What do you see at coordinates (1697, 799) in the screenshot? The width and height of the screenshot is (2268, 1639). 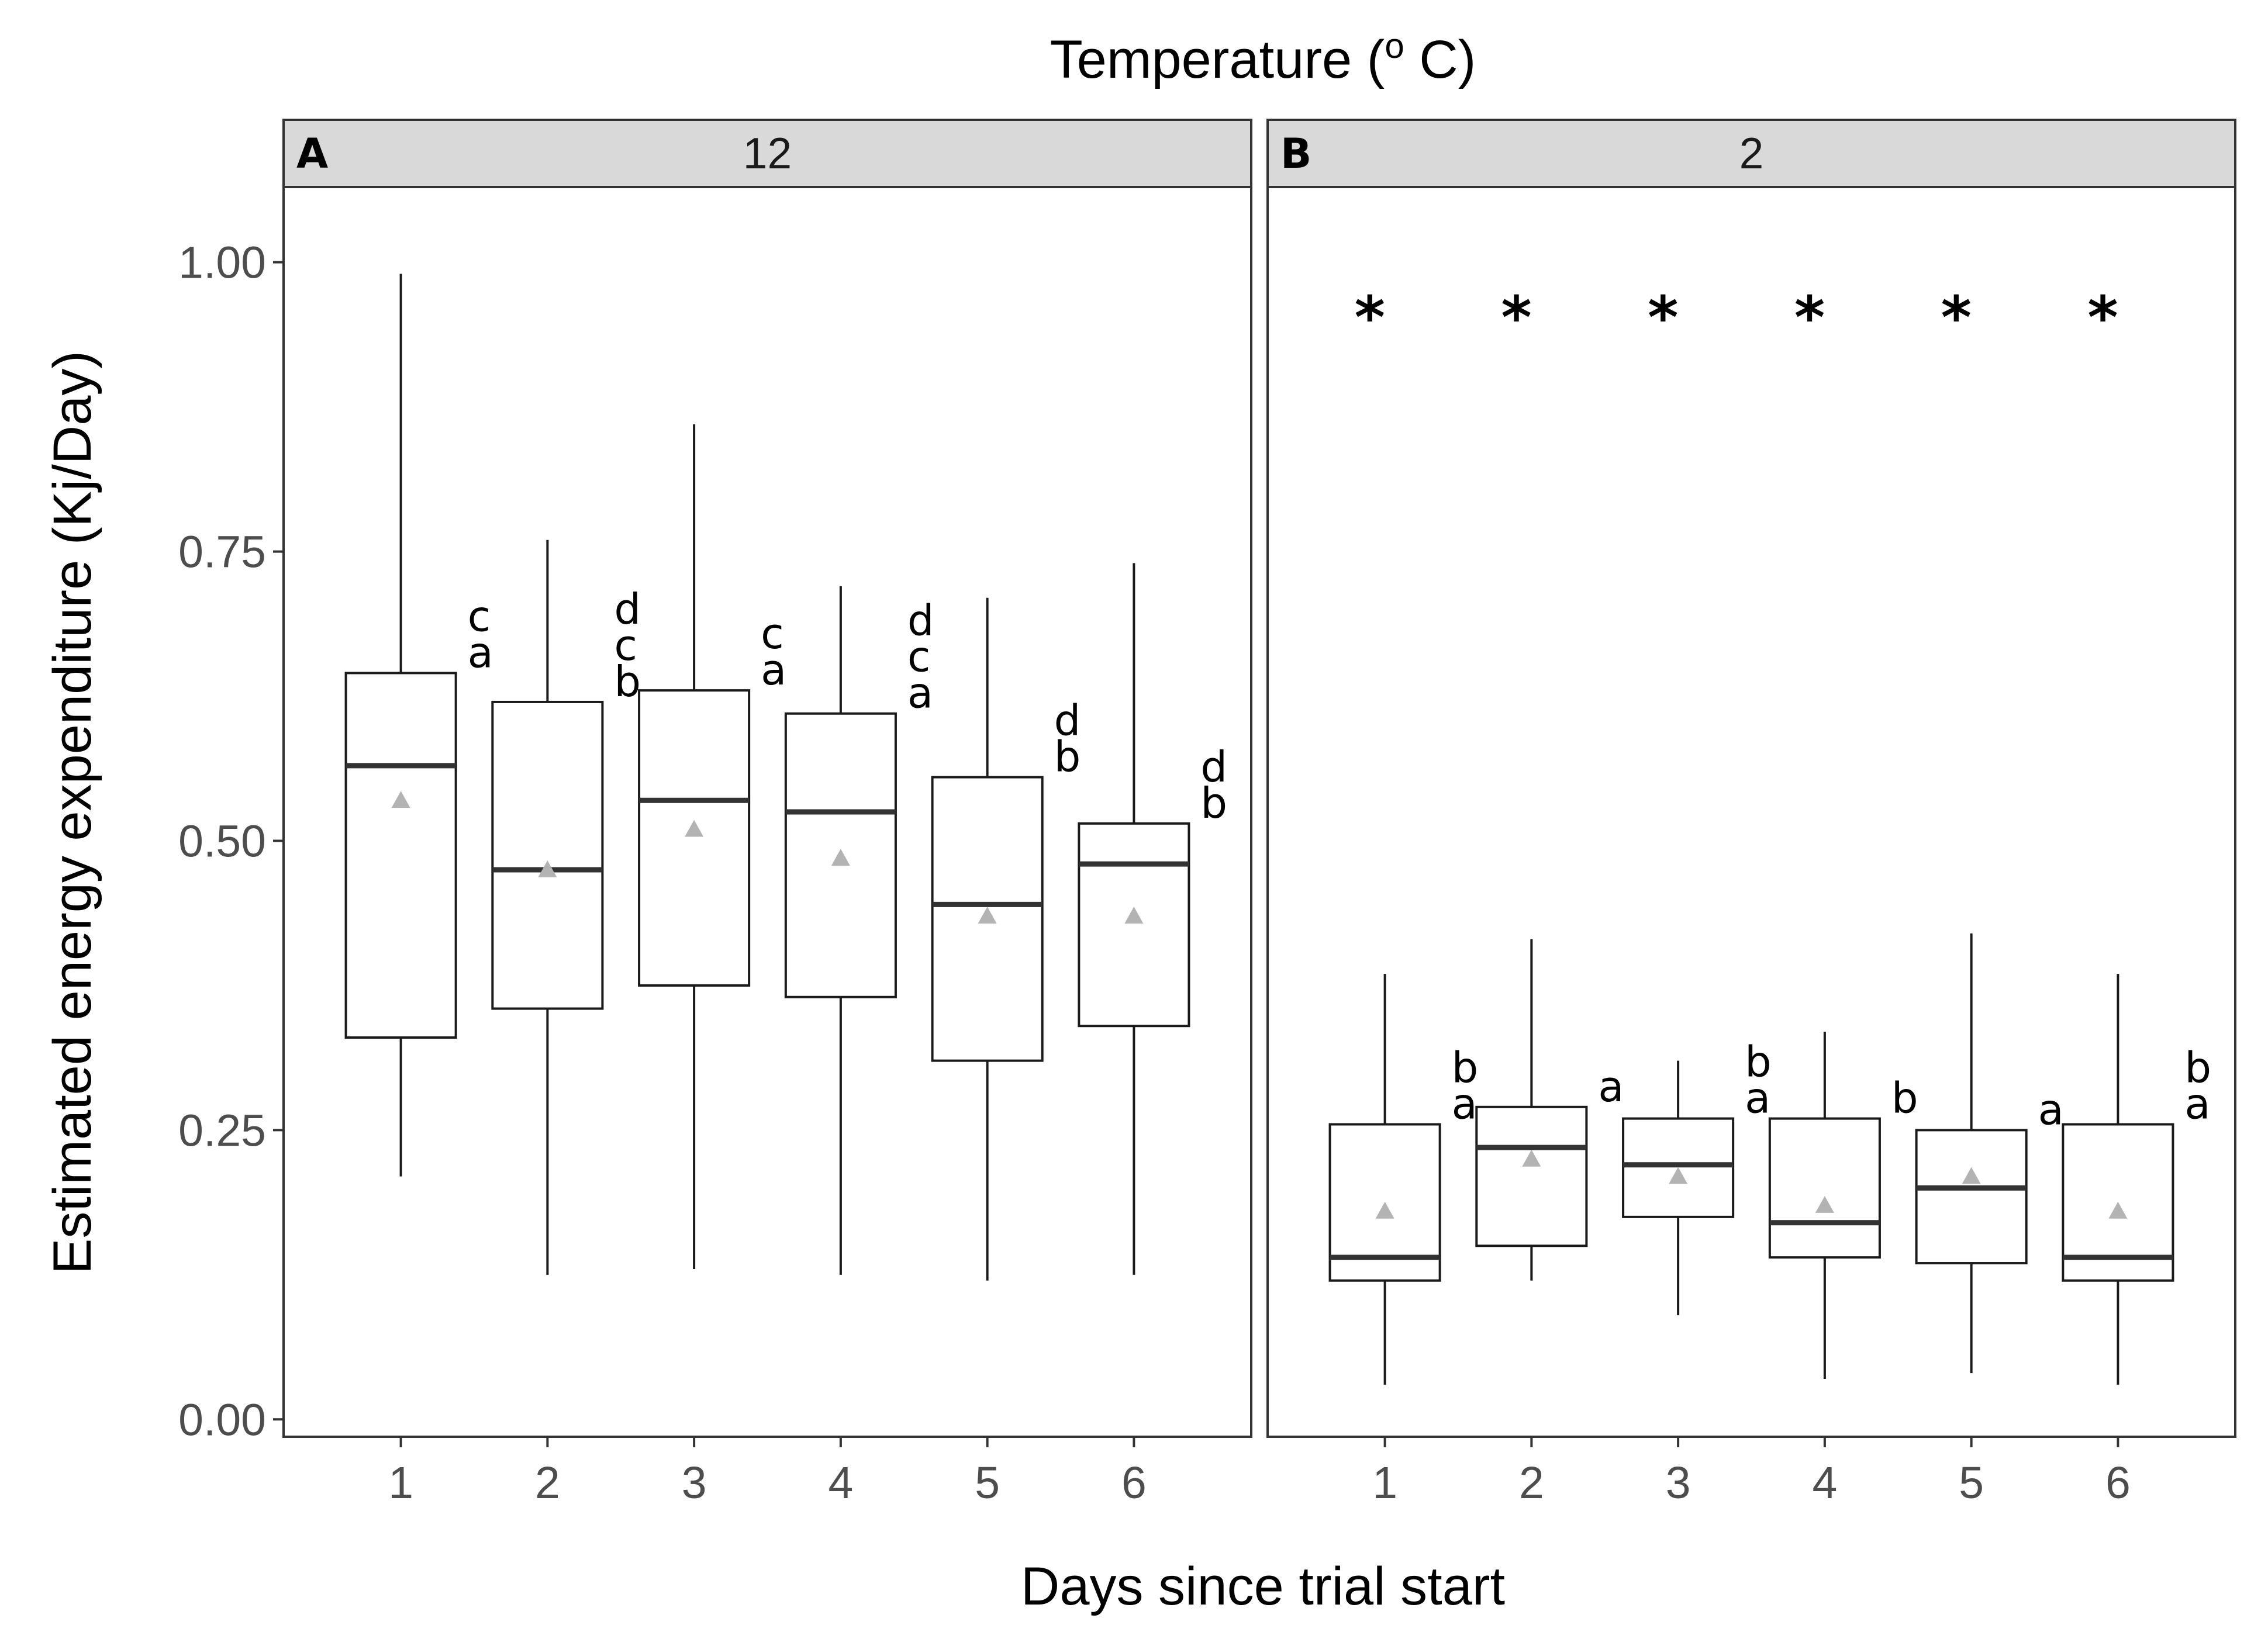 I see `box-day-3: ba *` at bounding box center [1697, 799].